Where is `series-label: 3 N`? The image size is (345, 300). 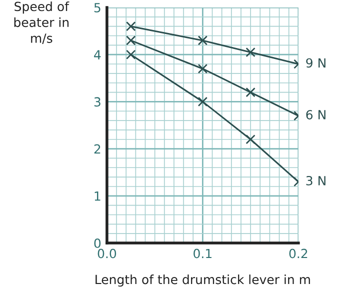
series-label: 3 N is located at coordinates (316, 181).